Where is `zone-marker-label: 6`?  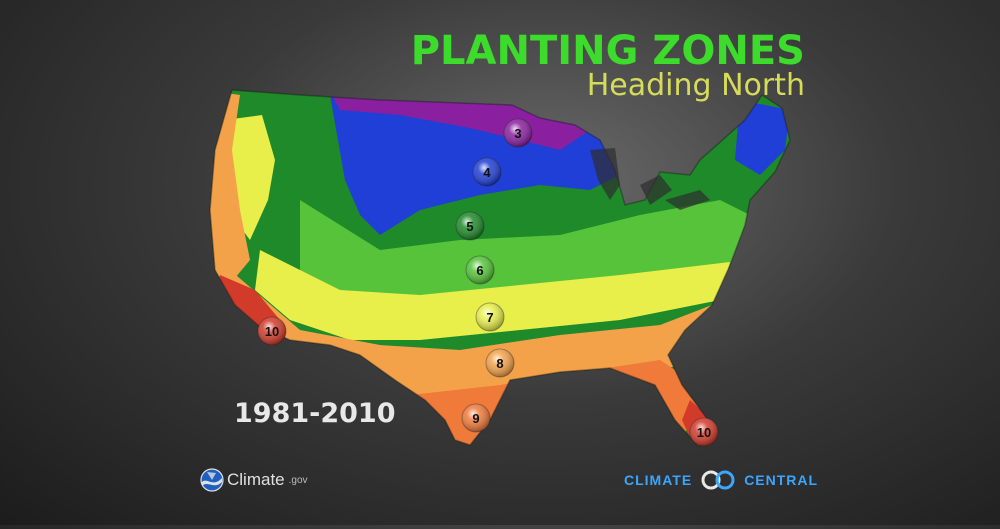 zone-marker-label: 6 is located at coordinates (479, 270).